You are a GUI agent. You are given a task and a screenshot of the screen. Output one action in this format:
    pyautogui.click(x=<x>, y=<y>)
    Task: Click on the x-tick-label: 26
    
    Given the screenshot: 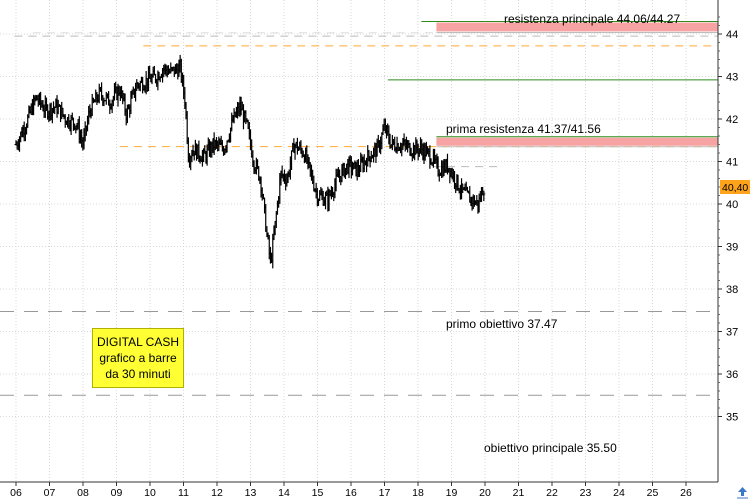 What is the action you would take?
    pyautogui.click(x=686, y=493)
    